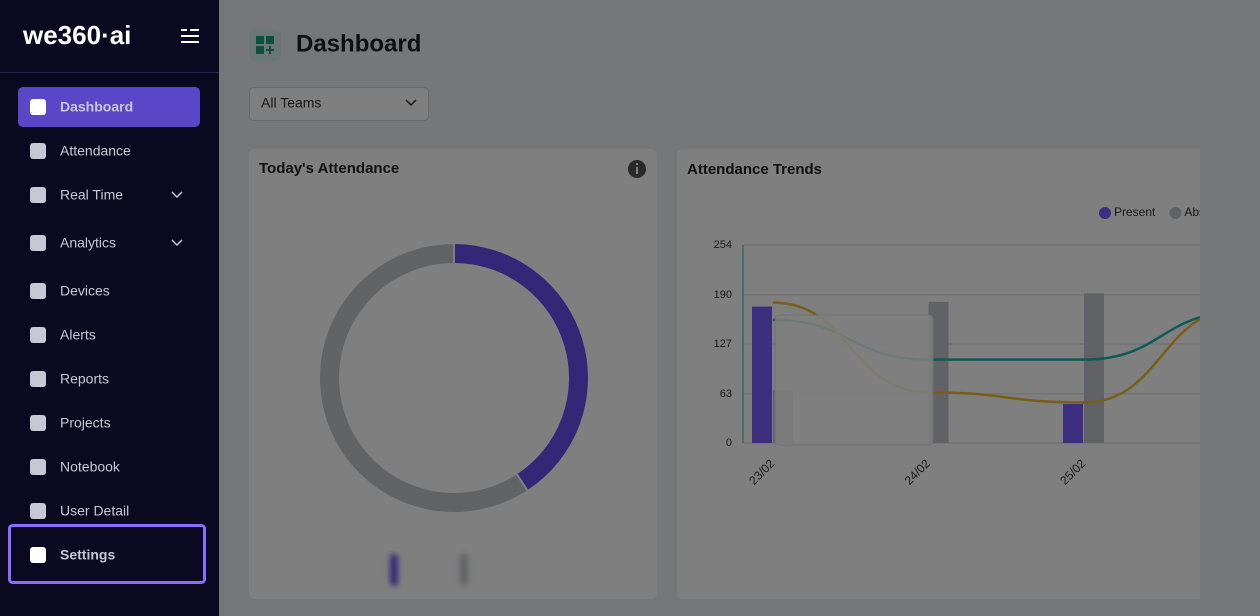  What do you see at coordinates (76, 35) in the screenshot?
I see `logo: we360·ai` at bounding box center [76, 35].